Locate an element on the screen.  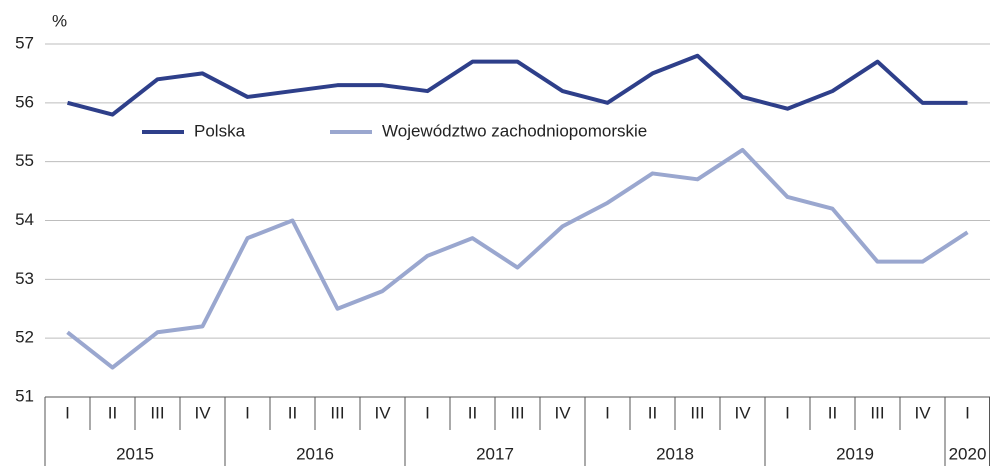
y-tick-label: 56 is located at coordinates (24, 101).